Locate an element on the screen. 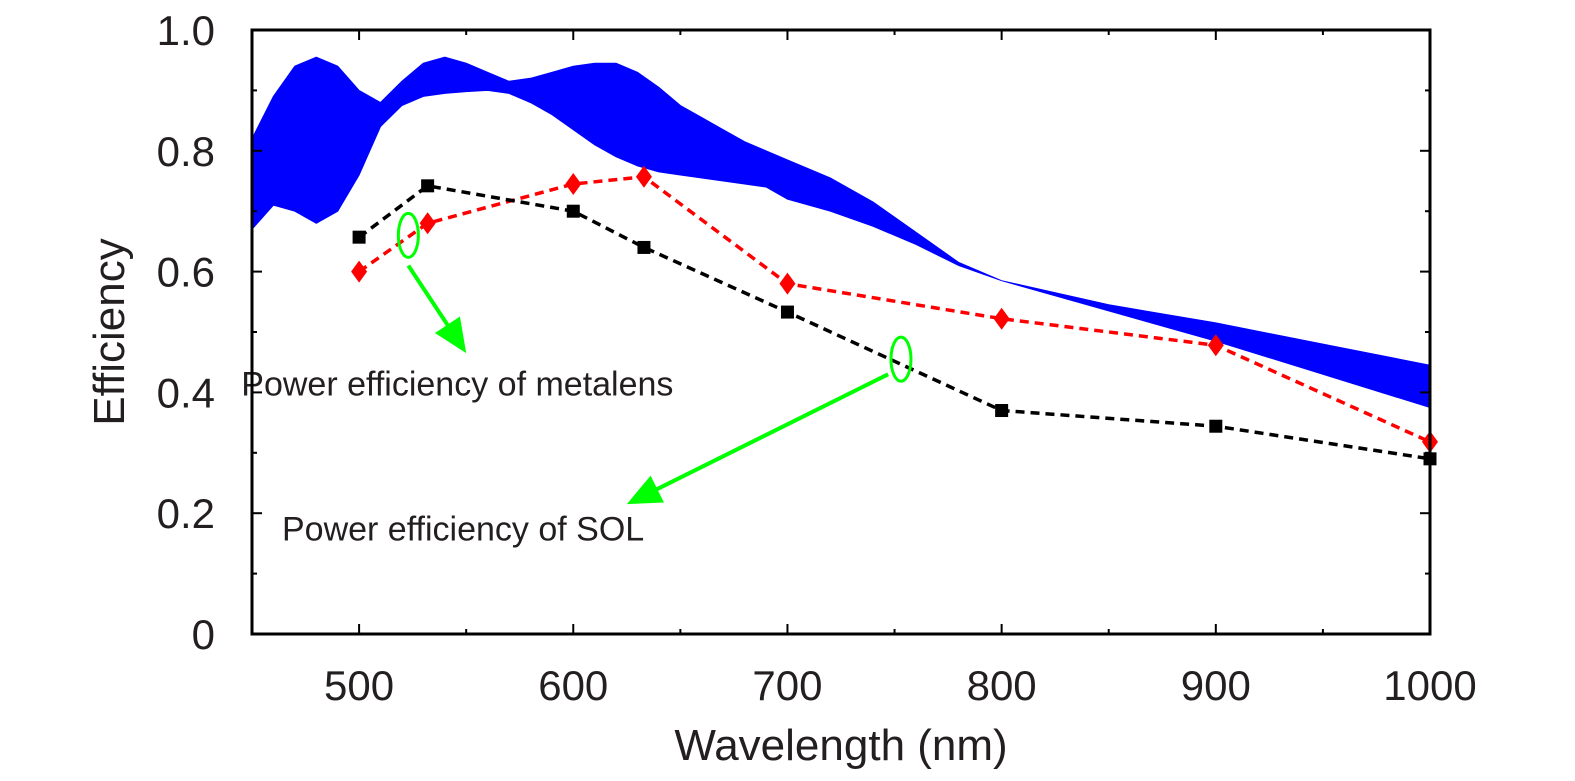 Image resolution: width=1575 pixels, height=781 pixels. x-axis-title: Wavelength (nm) is located at coordinates (840, 745).